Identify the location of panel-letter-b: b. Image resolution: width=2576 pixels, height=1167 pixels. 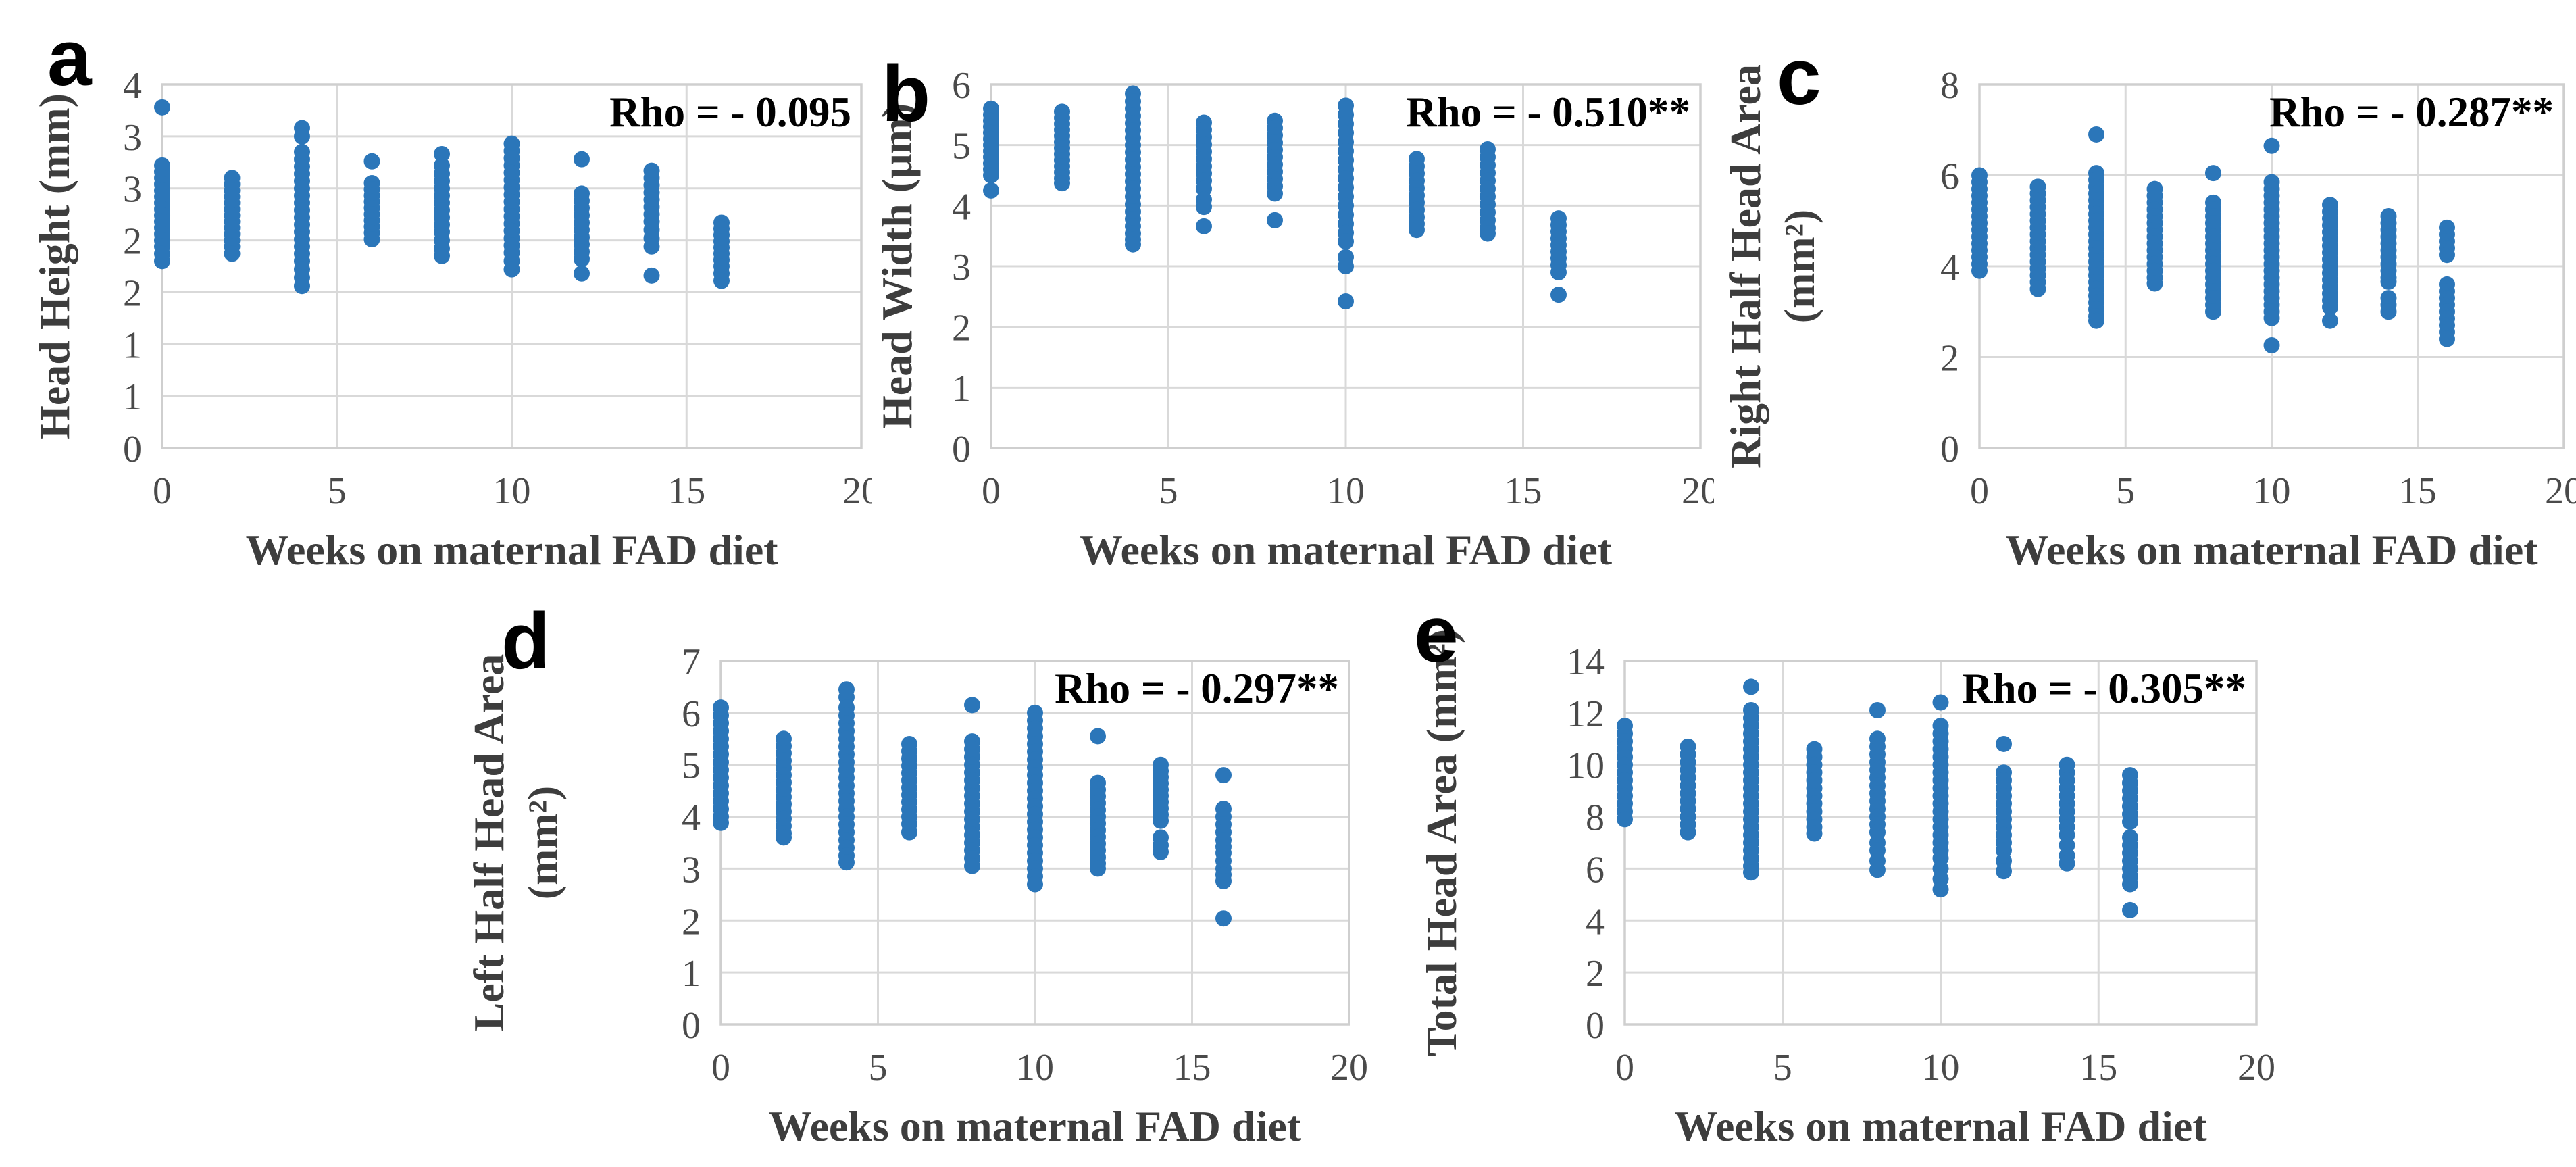
(906, 94).